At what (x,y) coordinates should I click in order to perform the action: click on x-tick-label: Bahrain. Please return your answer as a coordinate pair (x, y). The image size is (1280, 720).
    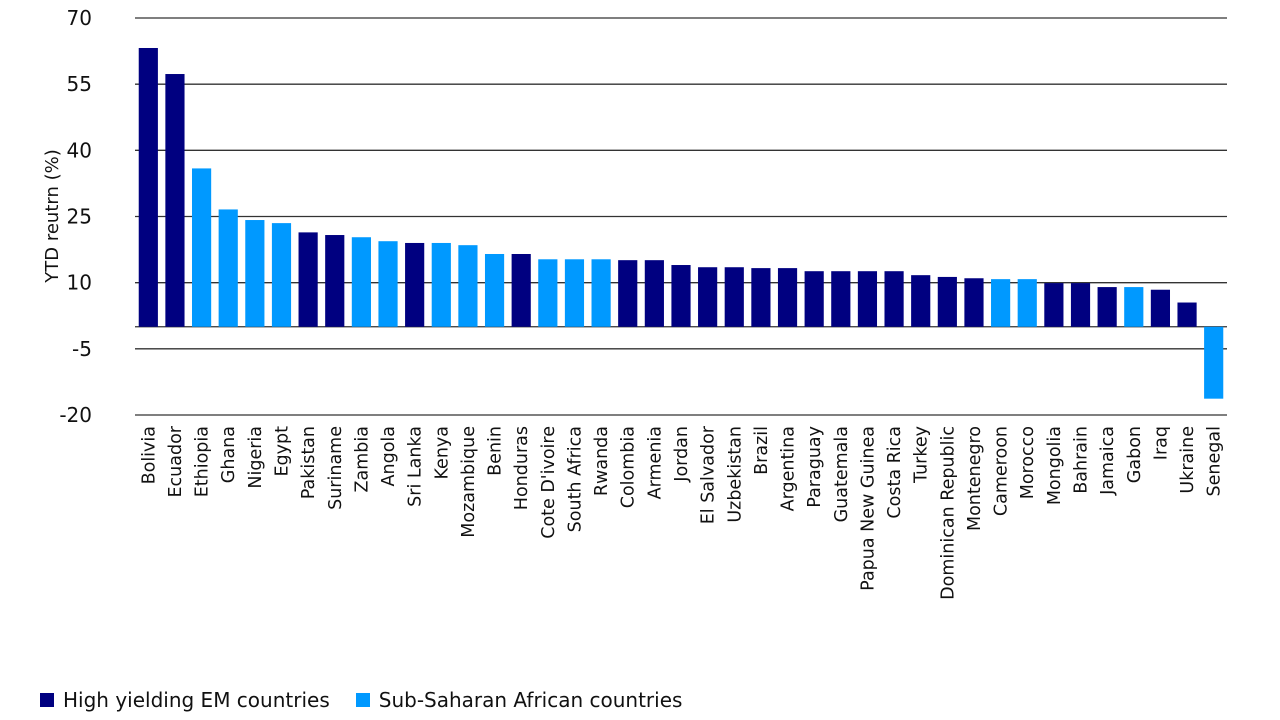
    Looking at the image, I should click on (1082, 460).